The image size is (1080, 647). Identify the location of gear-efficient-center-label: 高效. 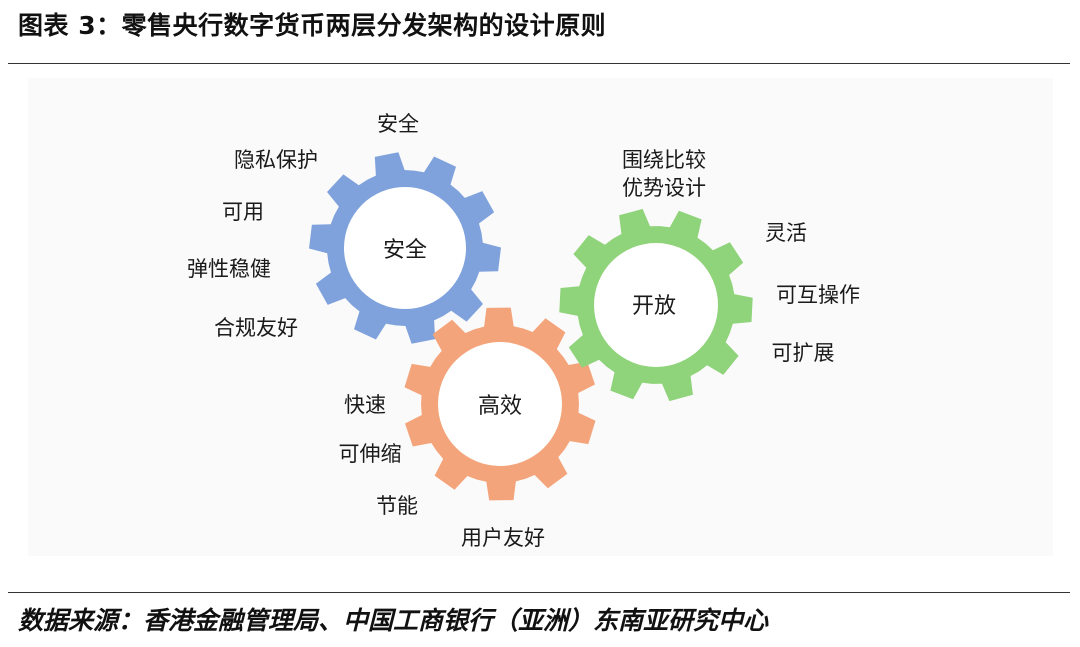
(500, 406).